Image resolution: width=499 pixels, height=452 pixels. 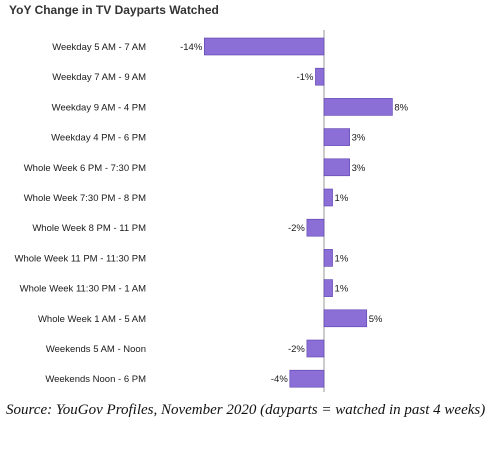 I want to click on category-label: Whole Week 7:30 PM - 8 PM, so click(x=85, y=198).